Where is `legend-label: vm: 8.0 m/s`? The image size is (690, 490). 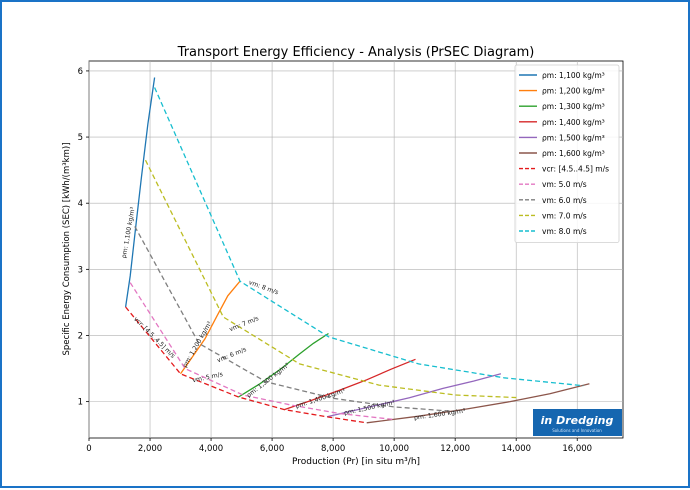
legend-label: vm: 8.0 m/s is located at coordinates (564, 231).